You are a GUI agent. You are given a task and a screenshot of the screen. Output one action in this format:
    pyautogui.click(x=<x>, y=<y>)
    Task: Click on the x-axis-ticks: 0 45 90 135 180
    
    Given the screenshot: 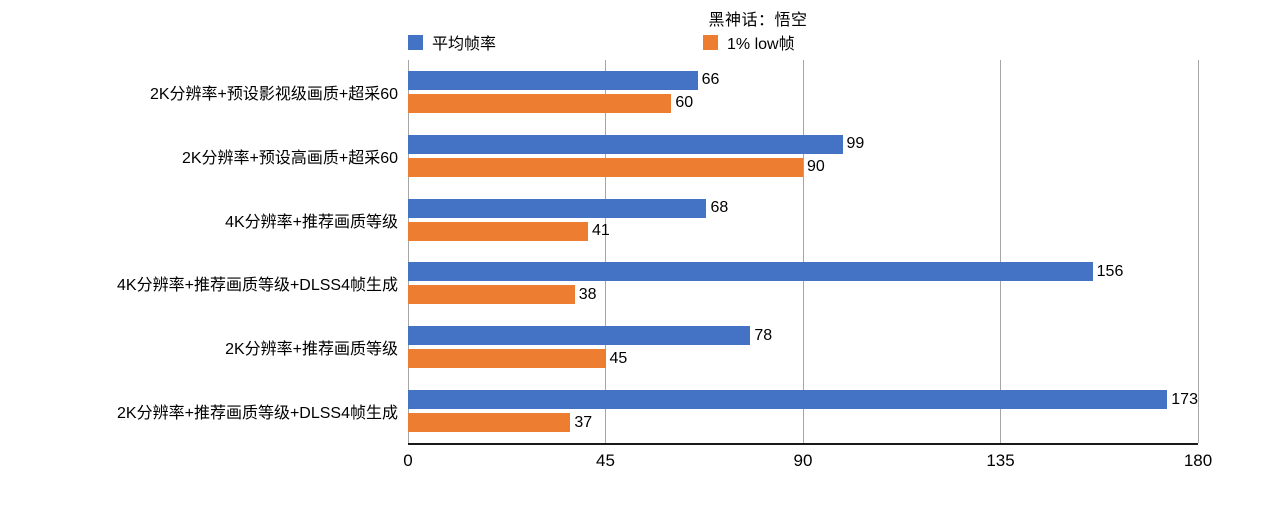 What is the action you would take?
    pyautogui.click(x=807, y=463)
    